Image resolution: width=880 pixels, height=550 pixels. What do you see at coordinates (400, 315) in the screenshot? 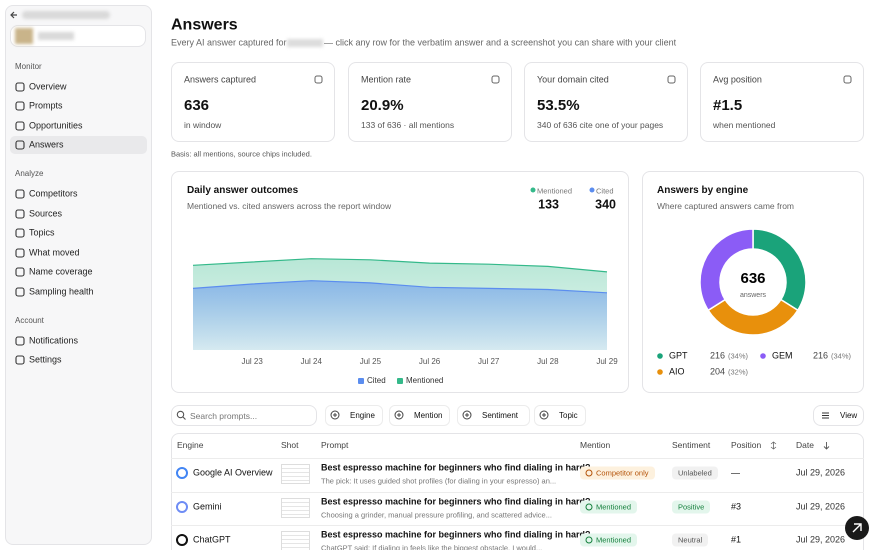
I see `area` at bounding box center [400, 315].